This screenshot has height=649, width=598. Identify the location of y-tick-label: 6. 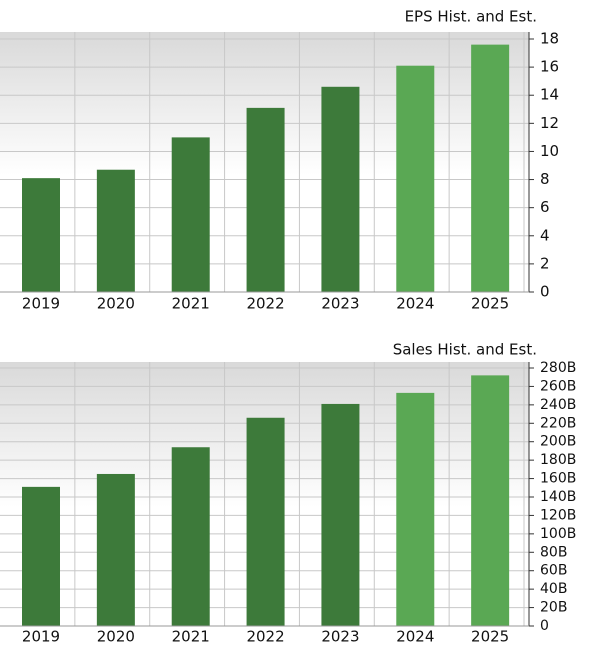
(545, 207).